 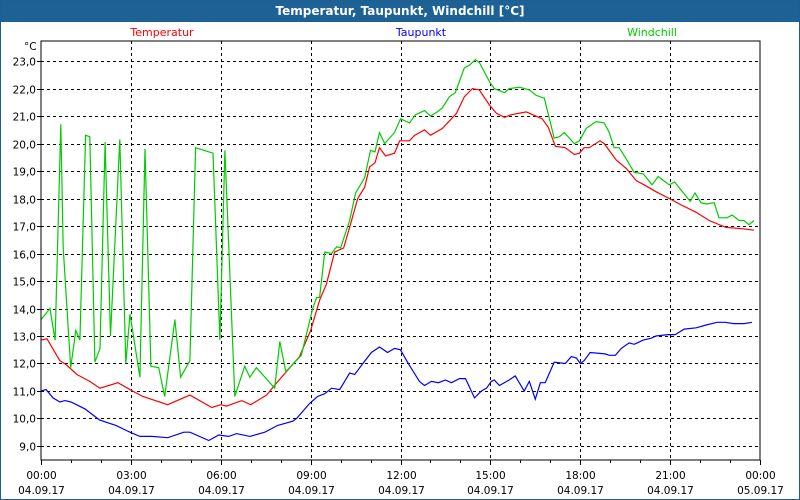 I want to click on y-axis-unit: °C, so click(x=30, y=47).